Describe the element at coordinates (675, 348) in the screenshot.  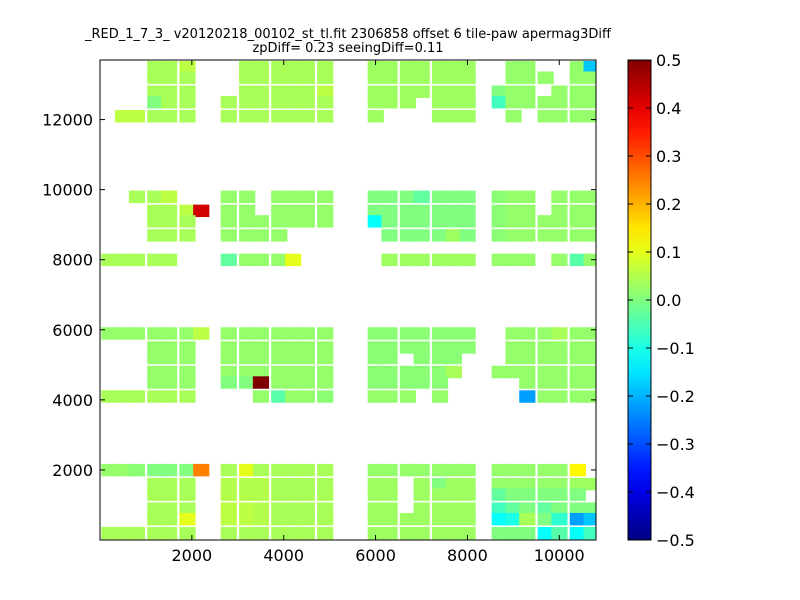
I see `colorbar-tick-label: −0.1` at that location.